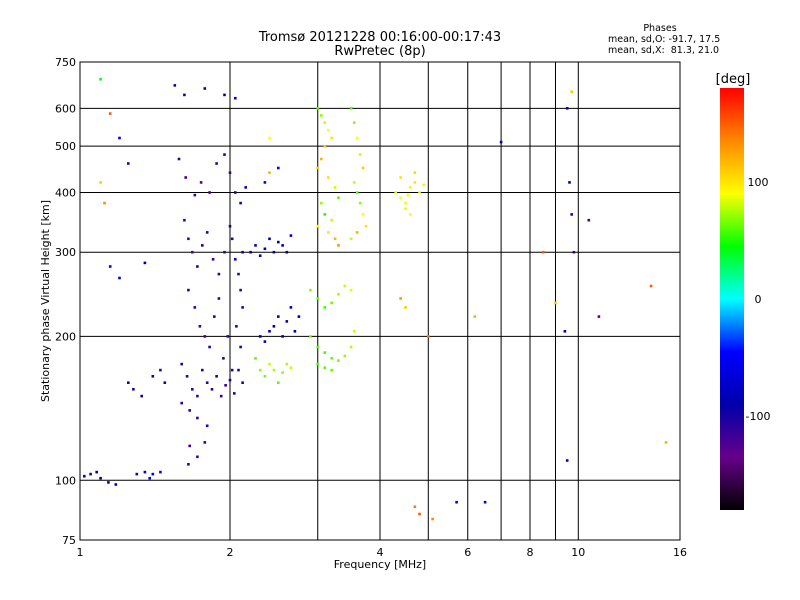  Describe the element at coordinates (65, 480) in the screenshot. I see `y-tick-label: 100` at that location.